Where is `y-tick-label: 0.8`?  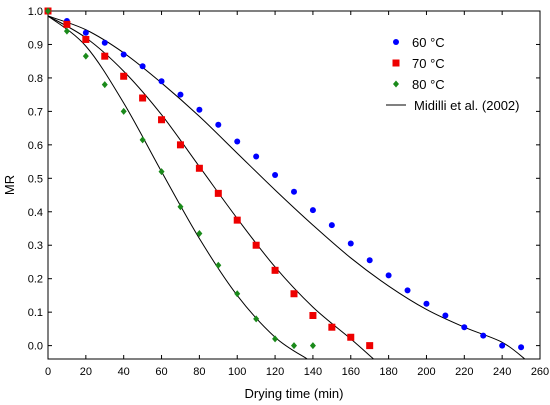 y-tick-label: 0.8 is located at coordinates (35, 79).